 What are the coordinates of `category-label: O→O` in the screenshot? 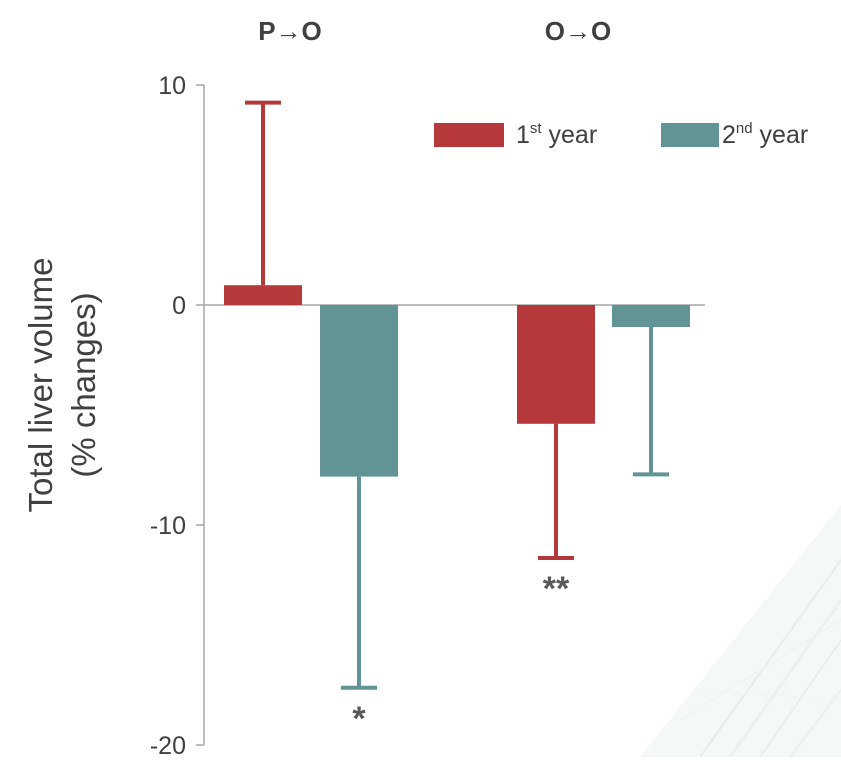 It's located at (578, 31).